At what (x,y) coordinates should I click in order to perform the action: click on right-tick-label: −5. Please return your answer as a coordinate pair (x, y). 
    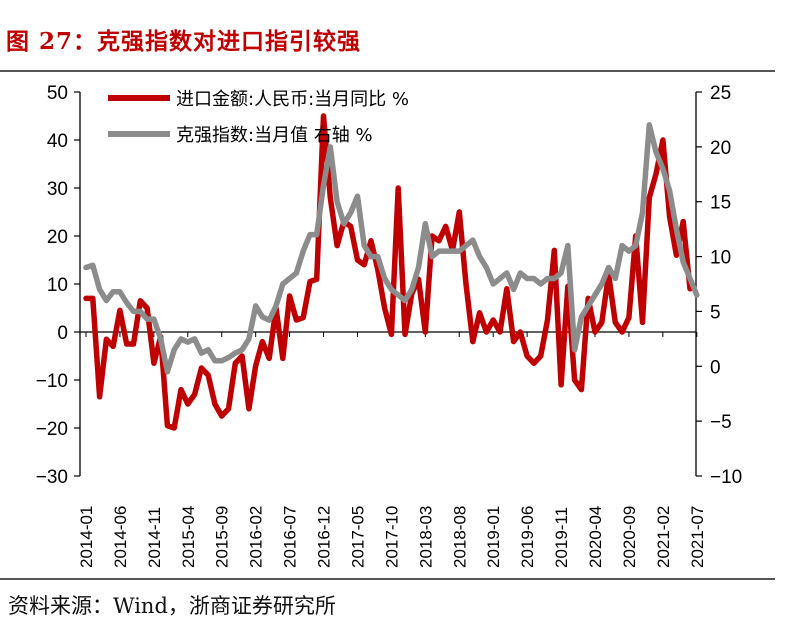
    Looking at the image, I should click on (721, 422).